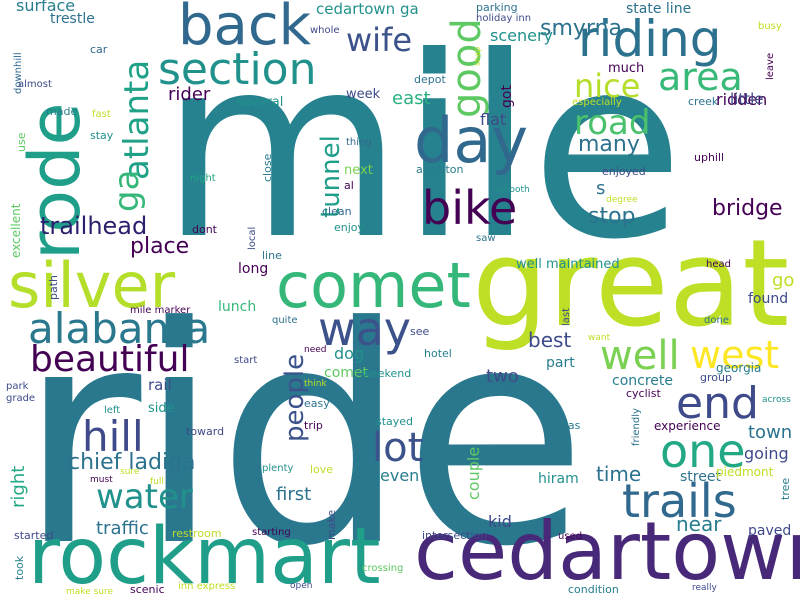 This screenshot has height=600, width=800. Describe the element at coordinates (411, 98) in the screenshot. I see `cloud-word: east` at that location.